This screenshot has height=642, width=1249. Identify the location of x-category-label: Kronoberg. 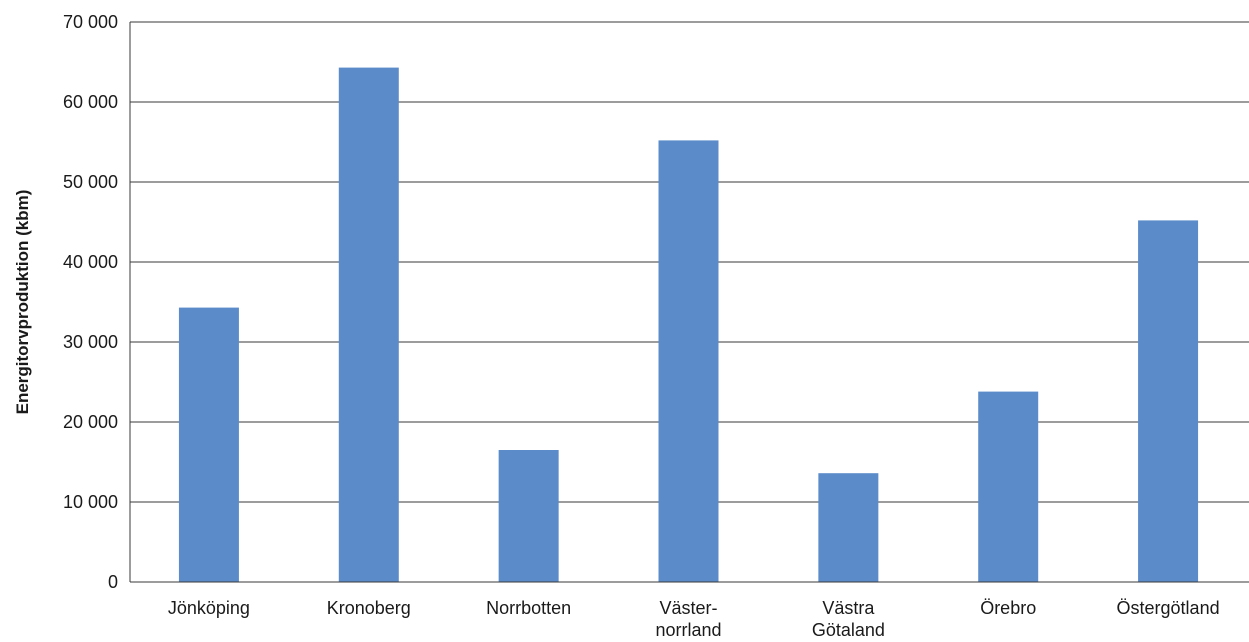
(369, 608).